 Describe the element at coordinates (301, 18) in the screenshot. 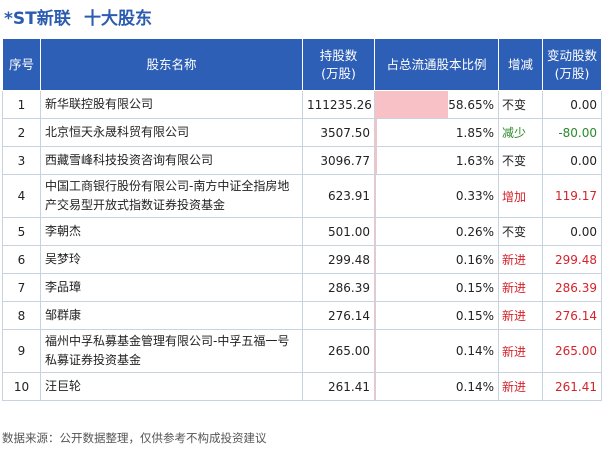

I see `title-bar: *ST新联 十大股东` at that location.